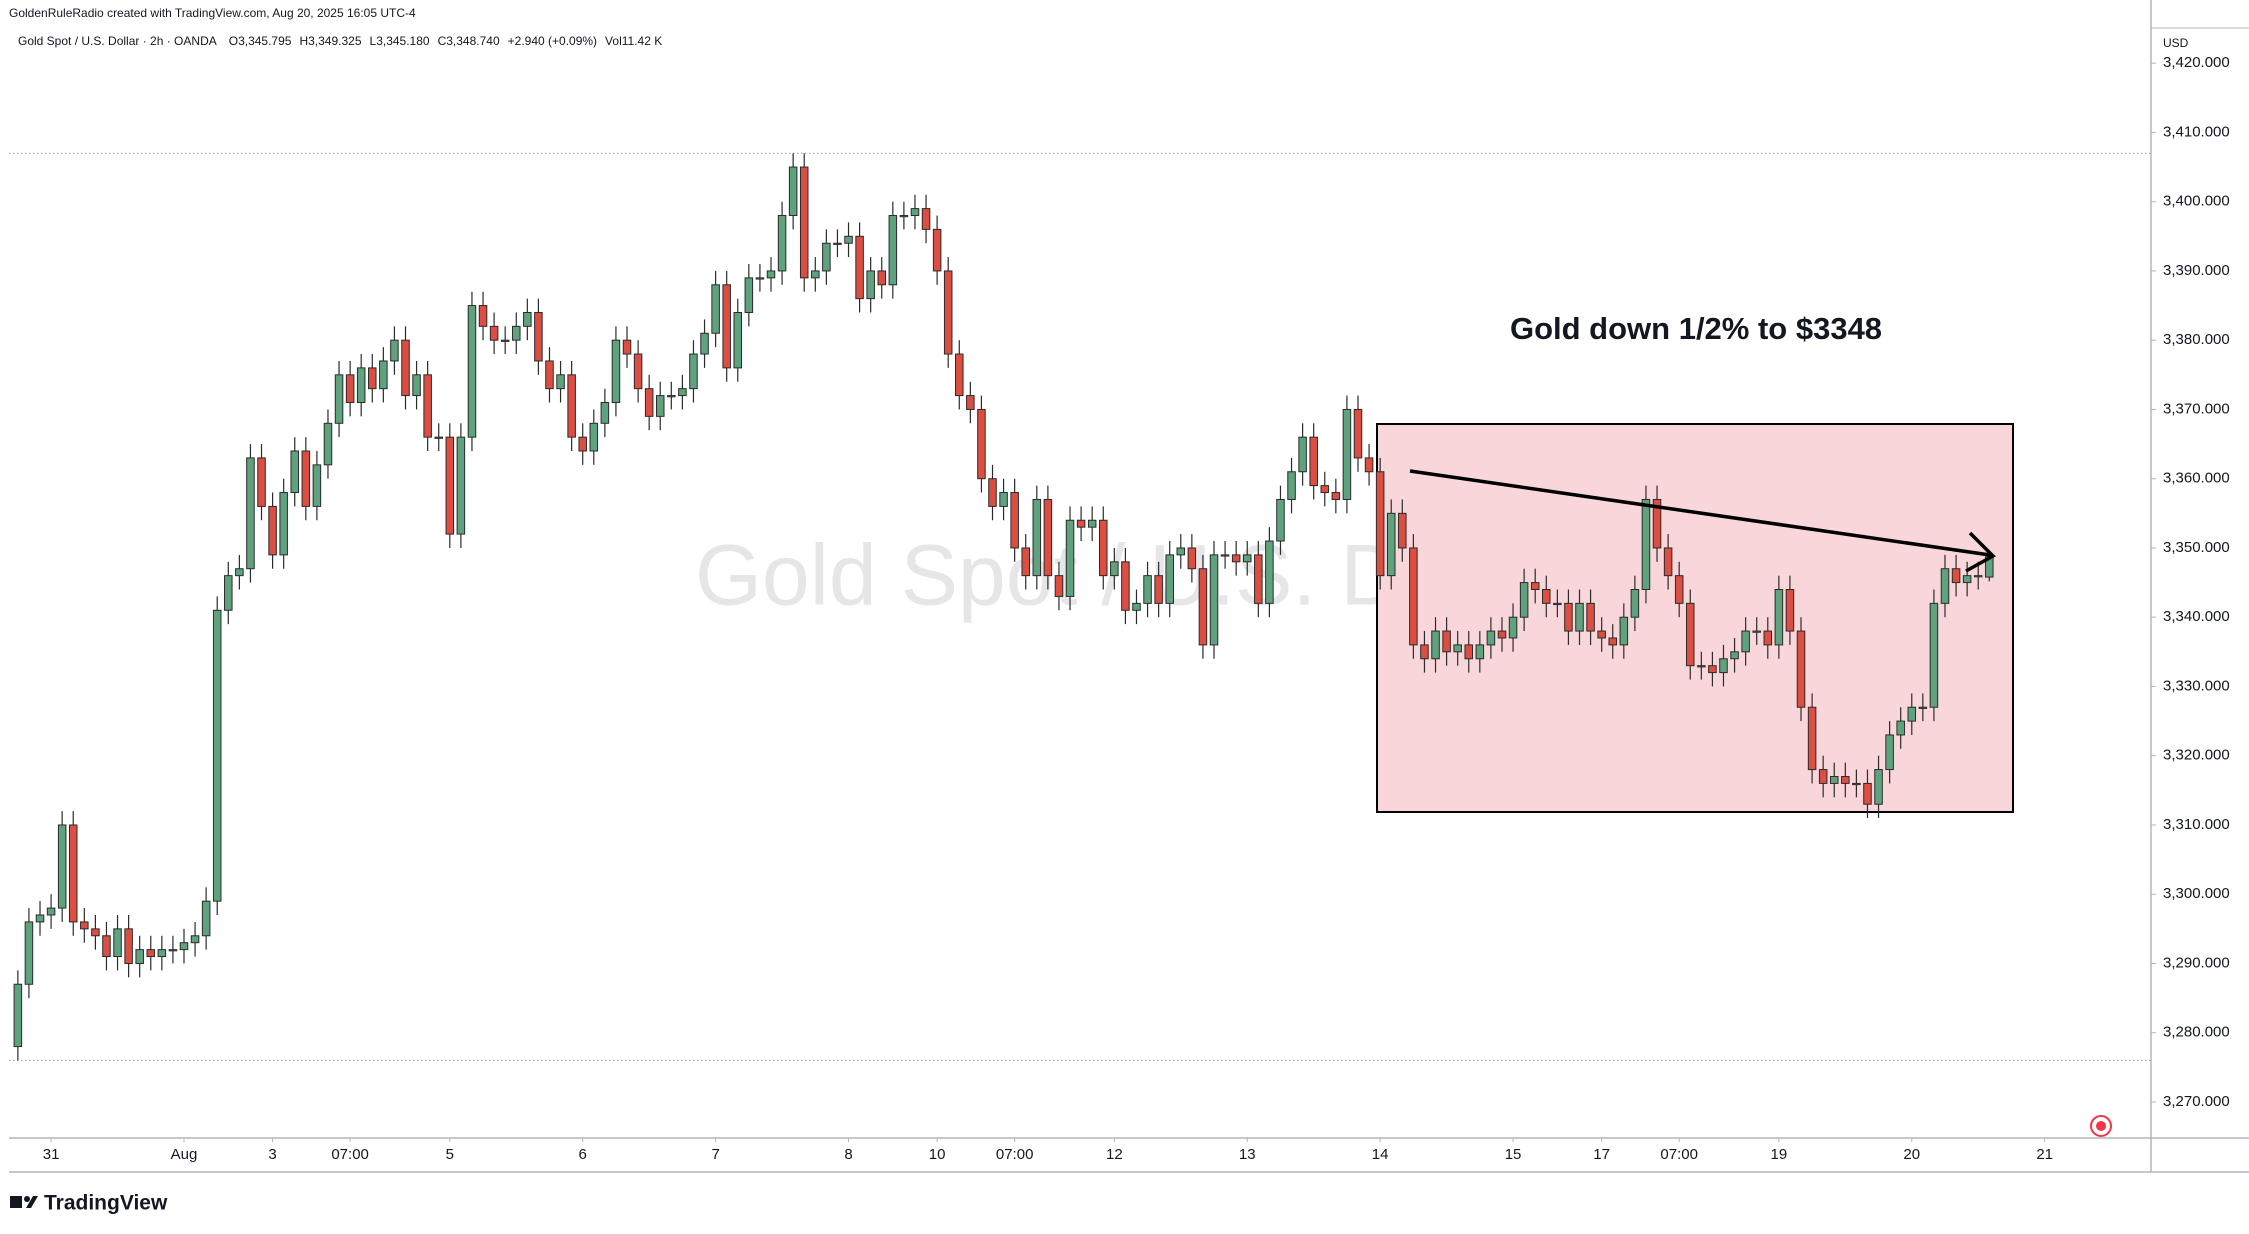 The height and width of the screenshot is (1234, 2249). I want to click on y-tick-label: 3,390.000, so click(2196, 270).